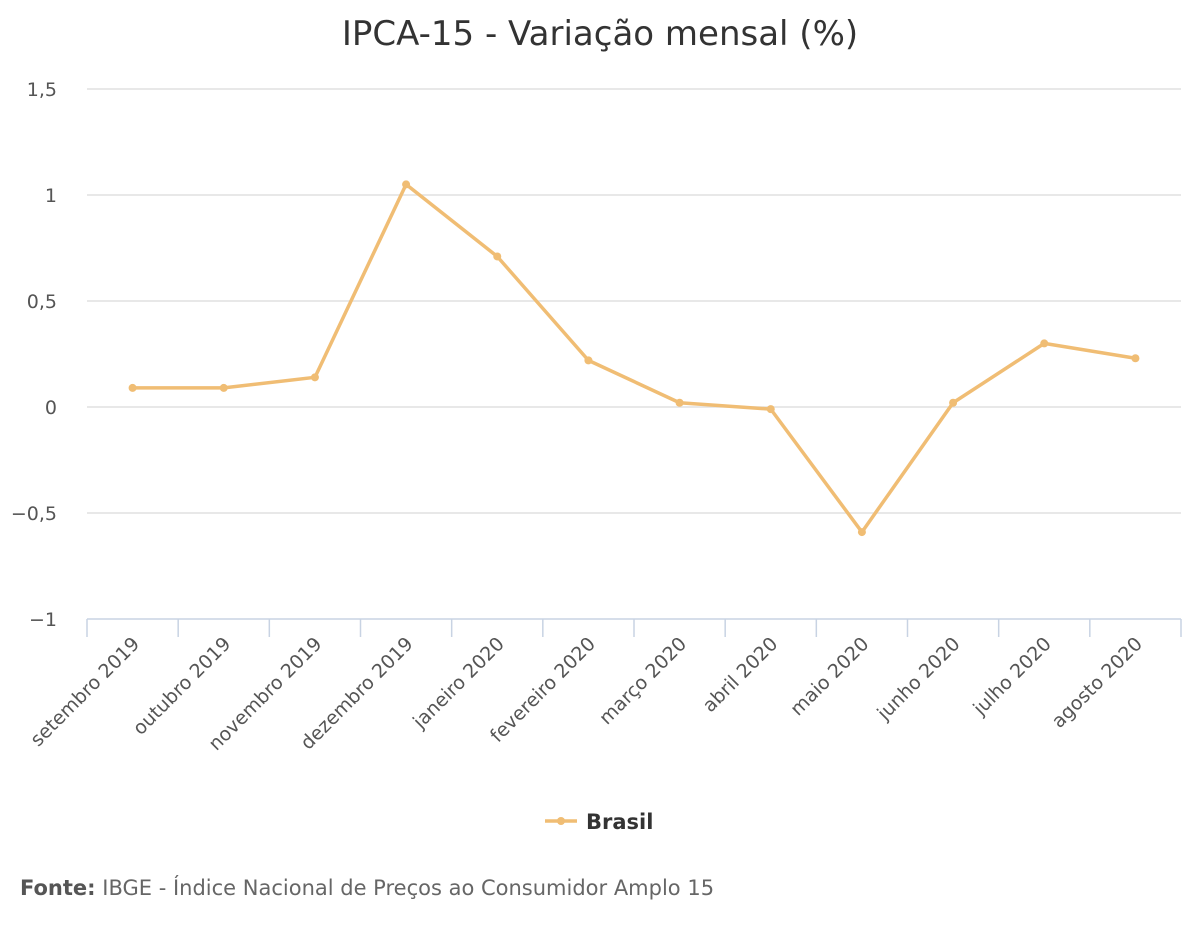 This screenshot has height=937, width=1200. What do you see at coordinates (42, 302) in the screenshot?
I see `y-tick-label: 0,5` at bounding box center [42, 302].